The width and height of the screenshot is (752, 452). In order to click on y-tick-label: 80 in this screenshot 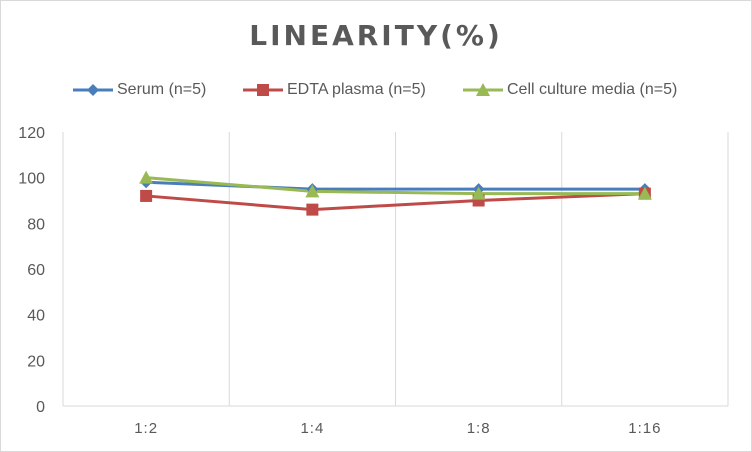, I will do `click(36, 224)`.